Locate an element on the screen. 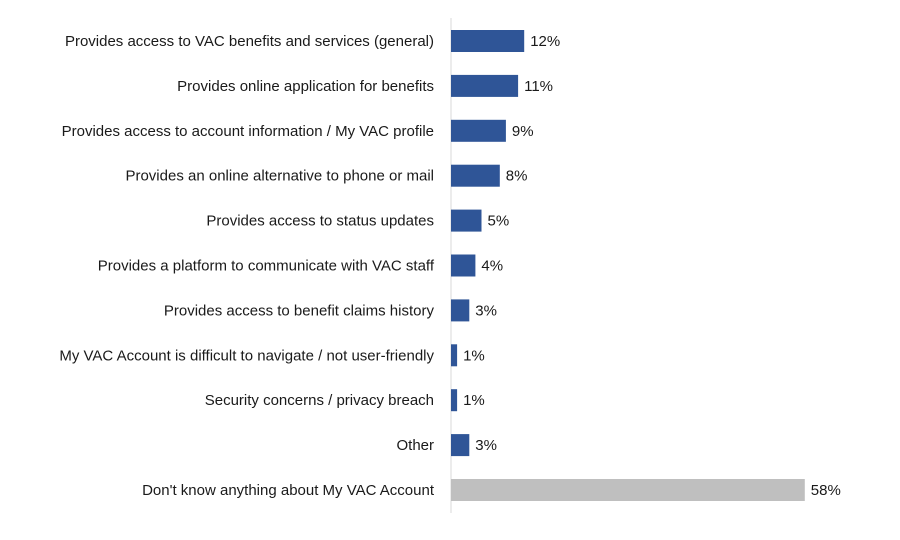  category-label: Provides access to status updates is located at coordinates (320, 221).